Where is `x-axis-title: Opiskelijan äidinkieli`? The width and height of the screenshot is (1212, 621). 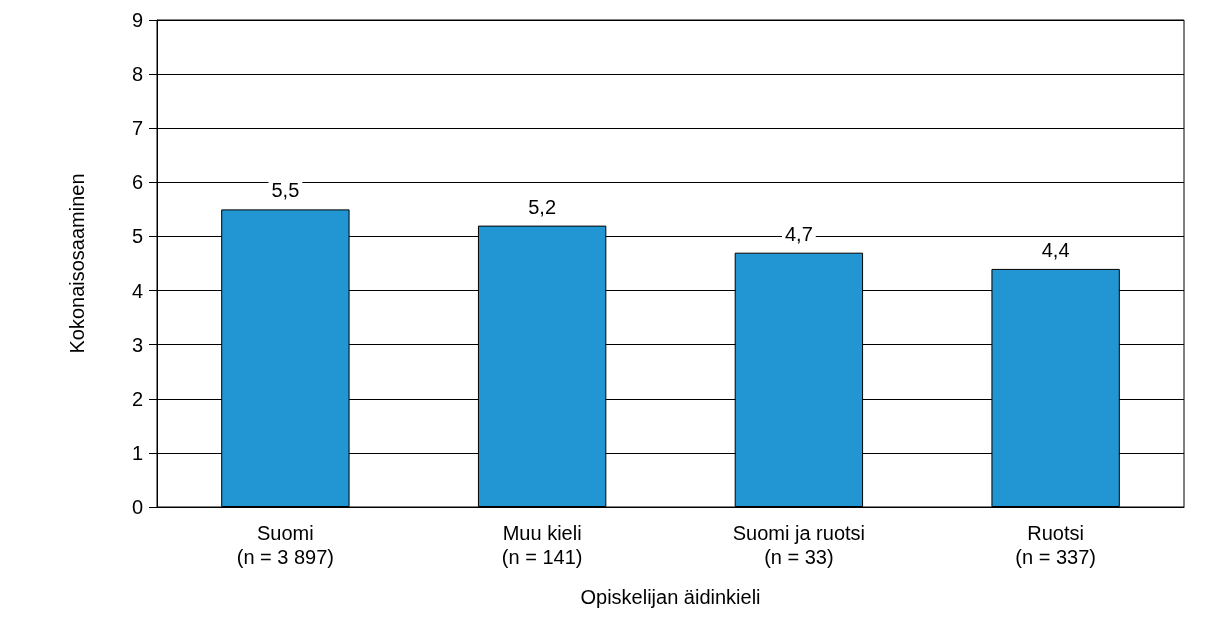
x-axis-title: Opiskelijan äidinkieli is located at coordinates (670, 597).